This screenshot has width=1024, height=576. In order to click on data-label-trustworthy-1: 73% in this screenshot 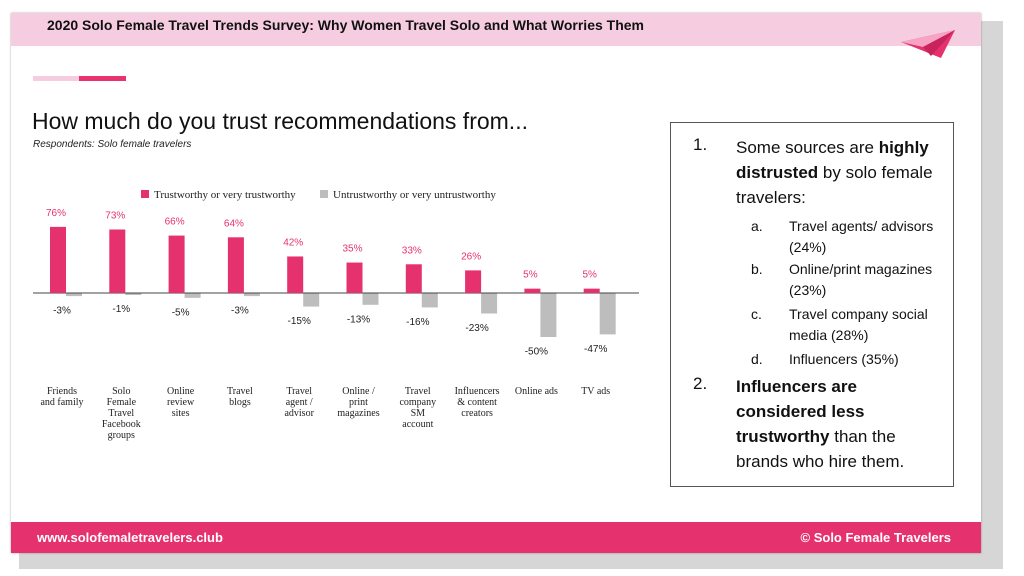, I will do `click(115, 215)`.